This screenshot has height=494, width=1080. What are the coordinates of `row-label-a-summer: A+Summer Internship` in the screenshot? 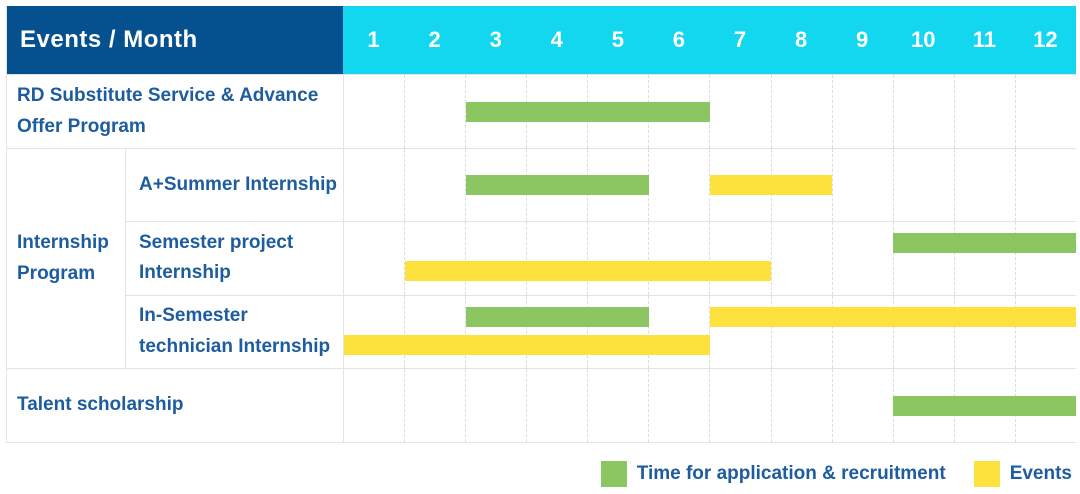 It's located at (238, 184).